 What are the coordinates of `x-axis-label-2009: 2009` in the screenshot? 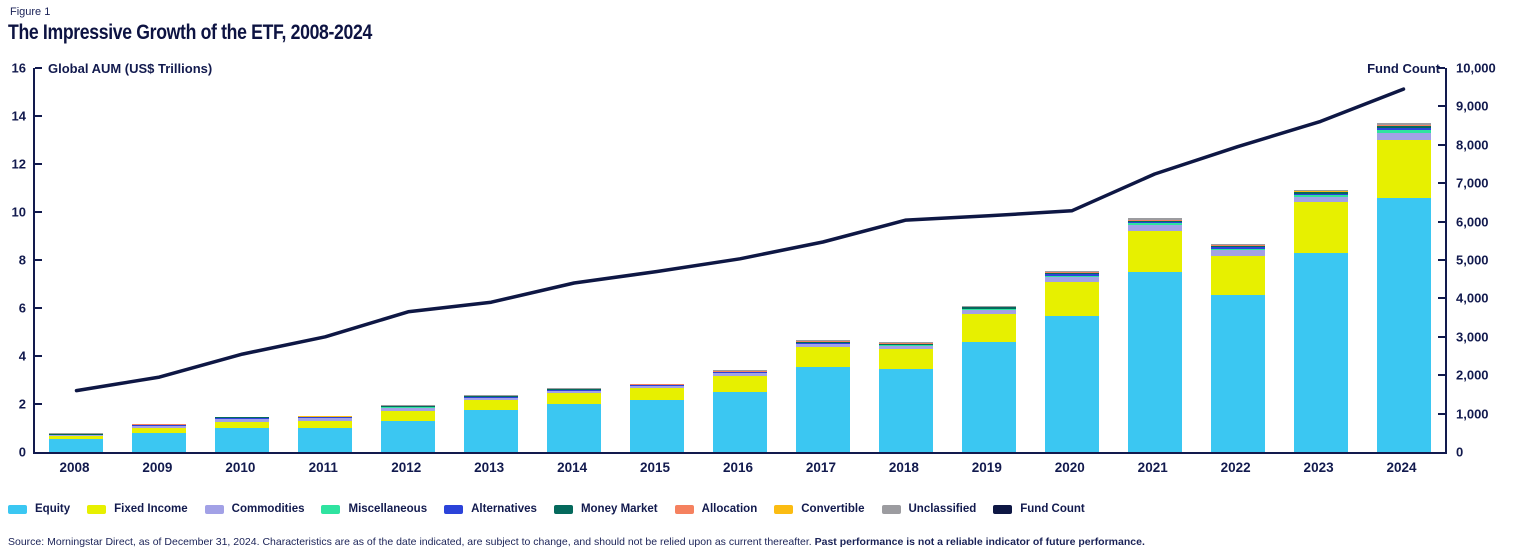 It's located at (157, 467).